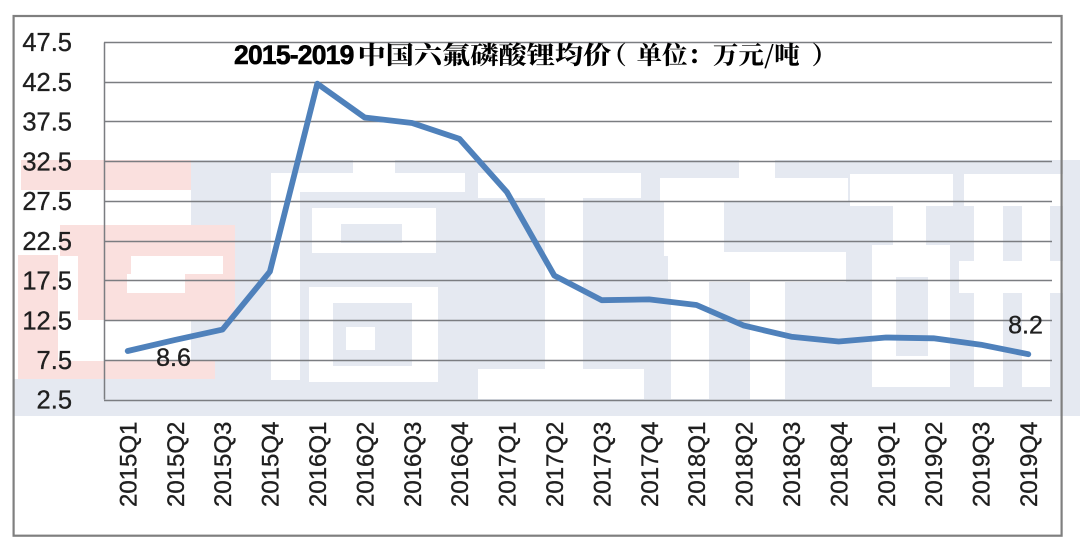 This screenshot has height=551, width=1080. What do you see at coordinates (508, 464) in the screenshot?
I see `svg-text: 2017Q1` at bounding box center [508, 464].